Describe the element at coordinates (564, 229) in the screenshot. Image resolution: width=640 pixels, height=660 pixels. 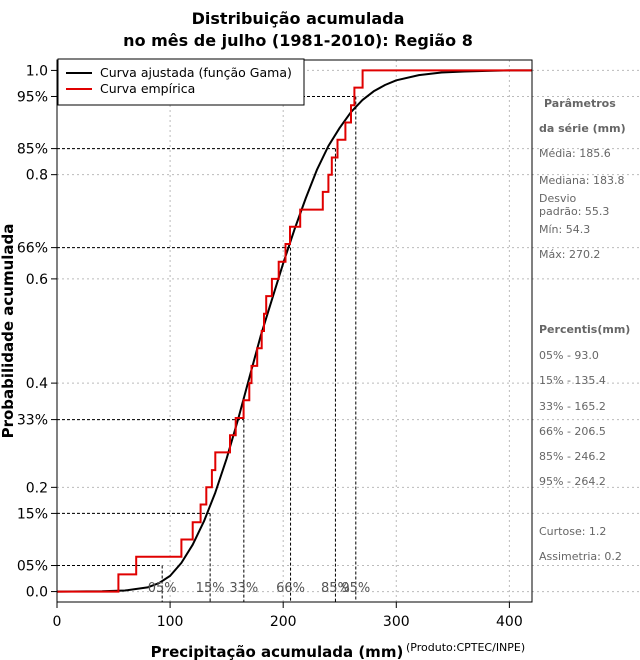
I see `stat-min: Mín: 54.3` at that location.